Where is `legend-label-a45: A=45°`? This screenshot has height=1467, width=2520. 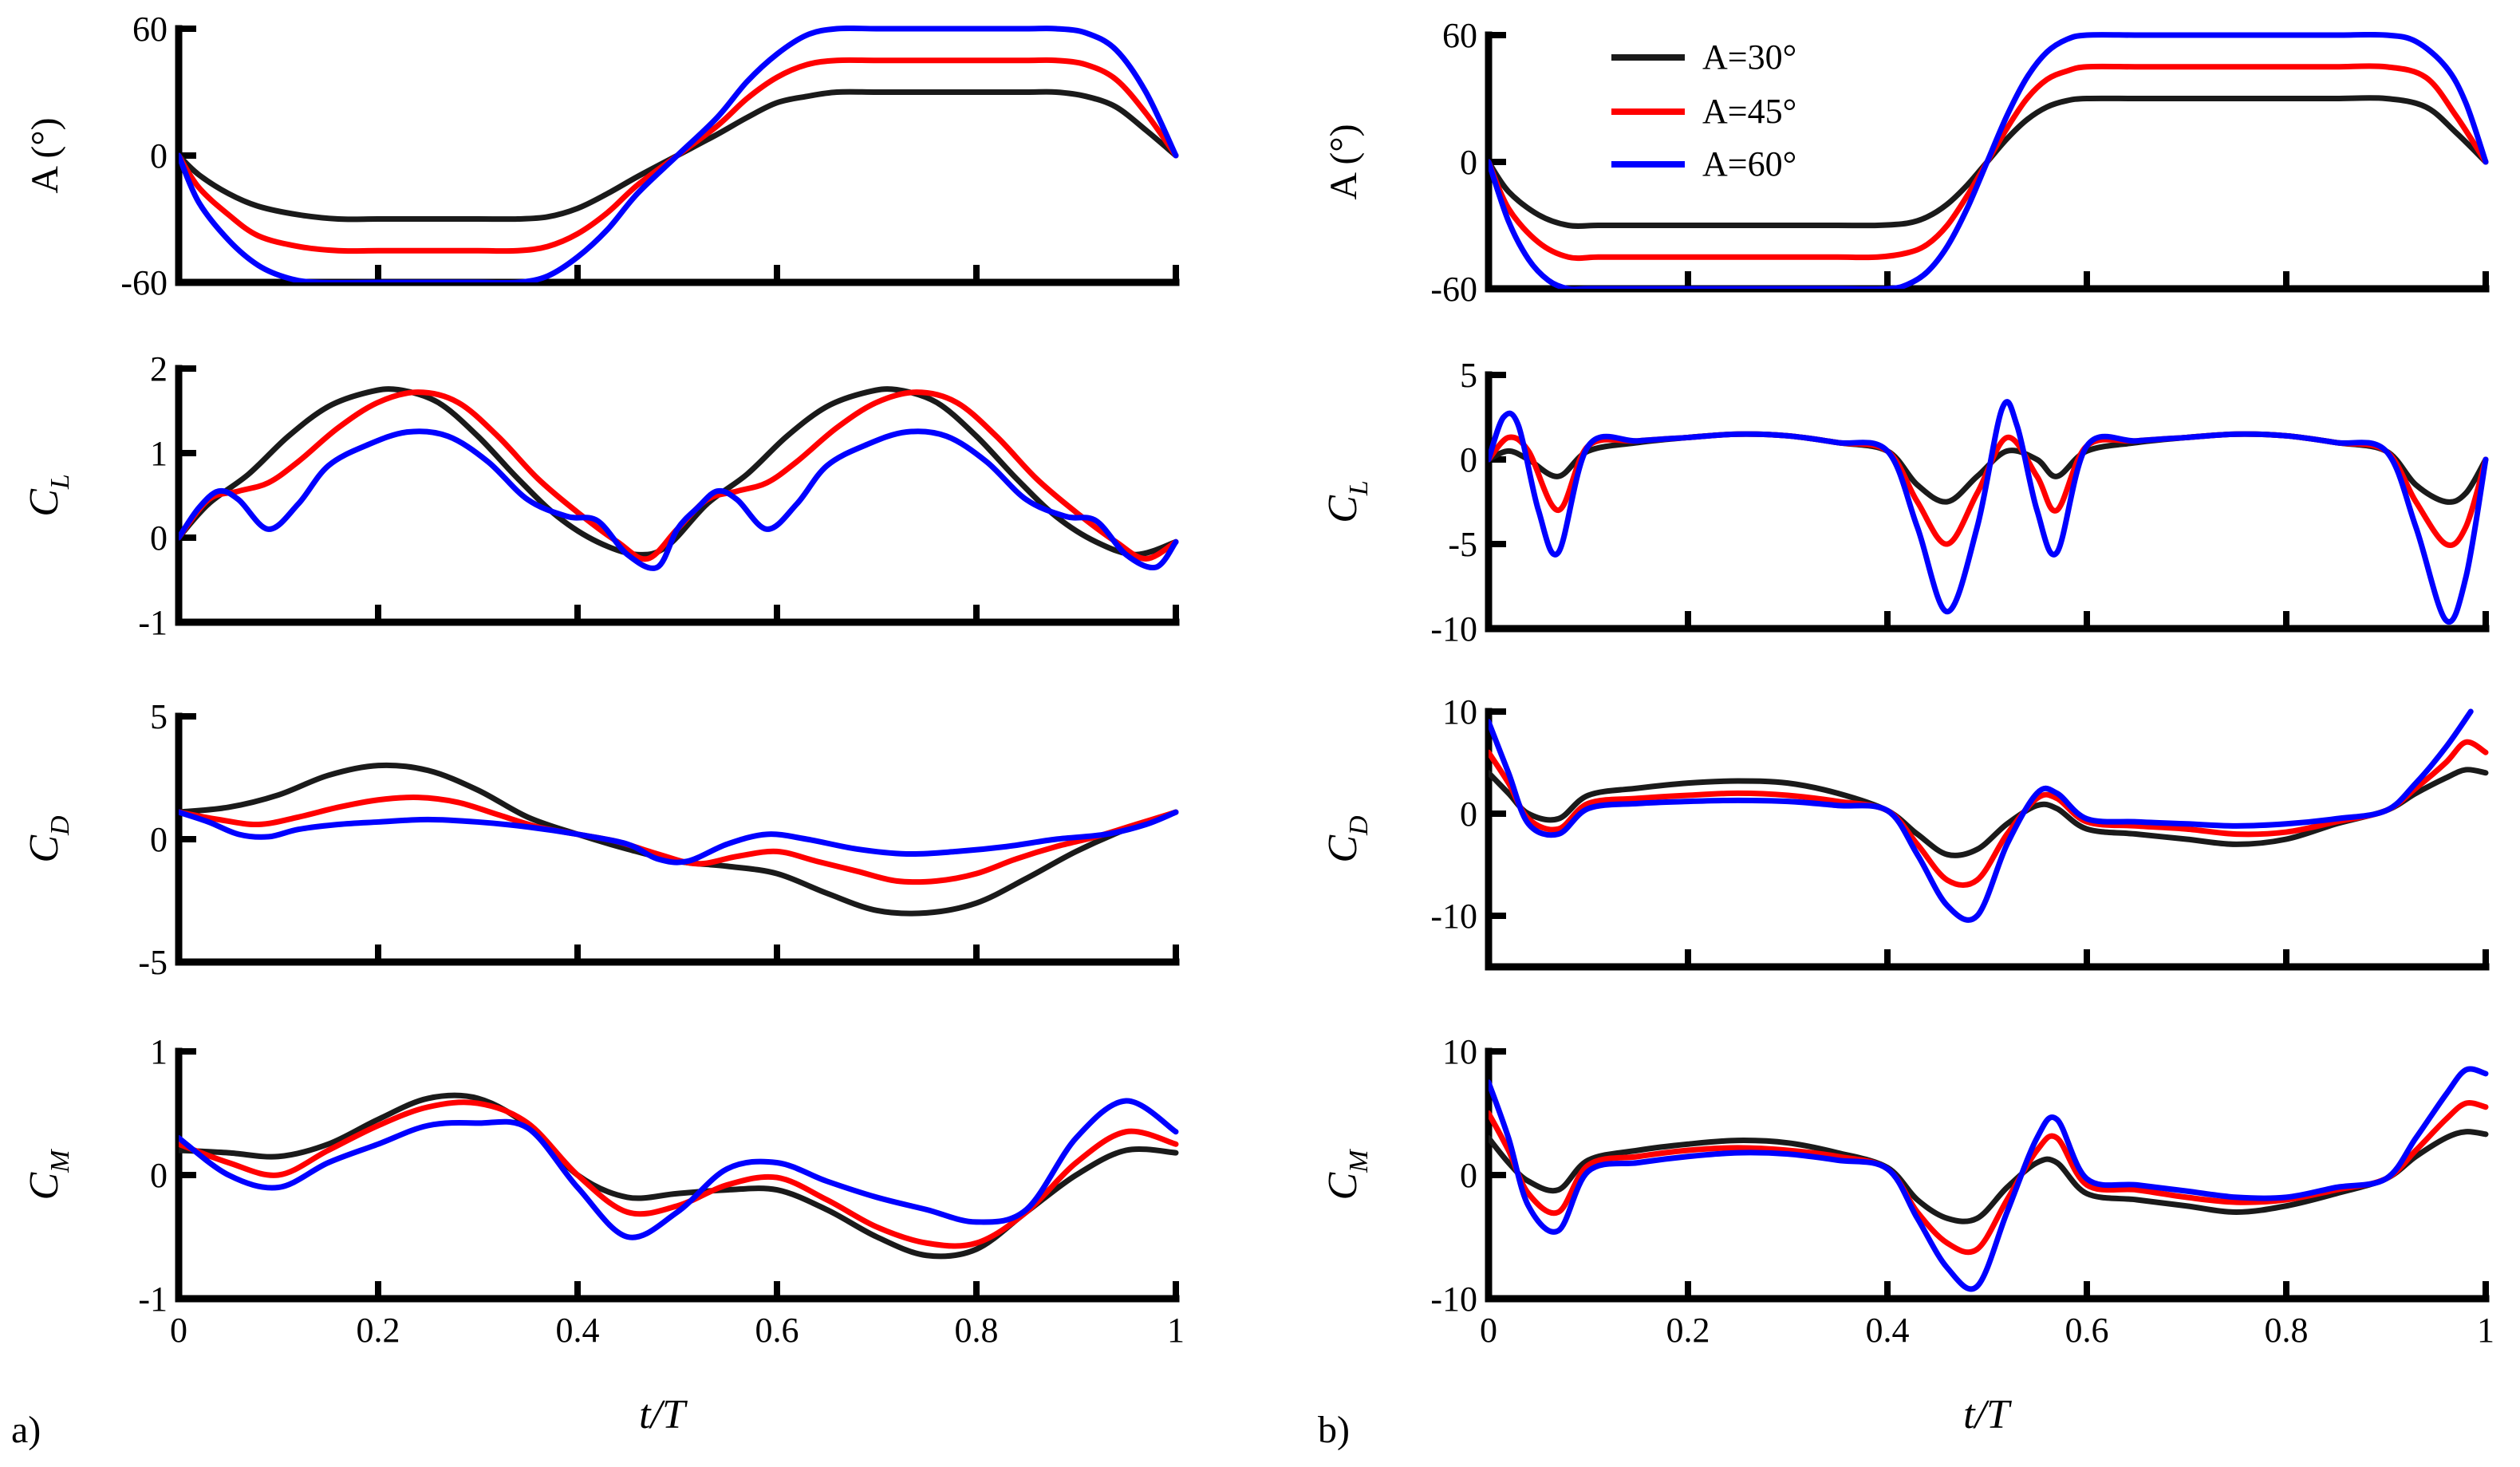
legend-label-a45: A=45° is located at coordinates (1749, 111).